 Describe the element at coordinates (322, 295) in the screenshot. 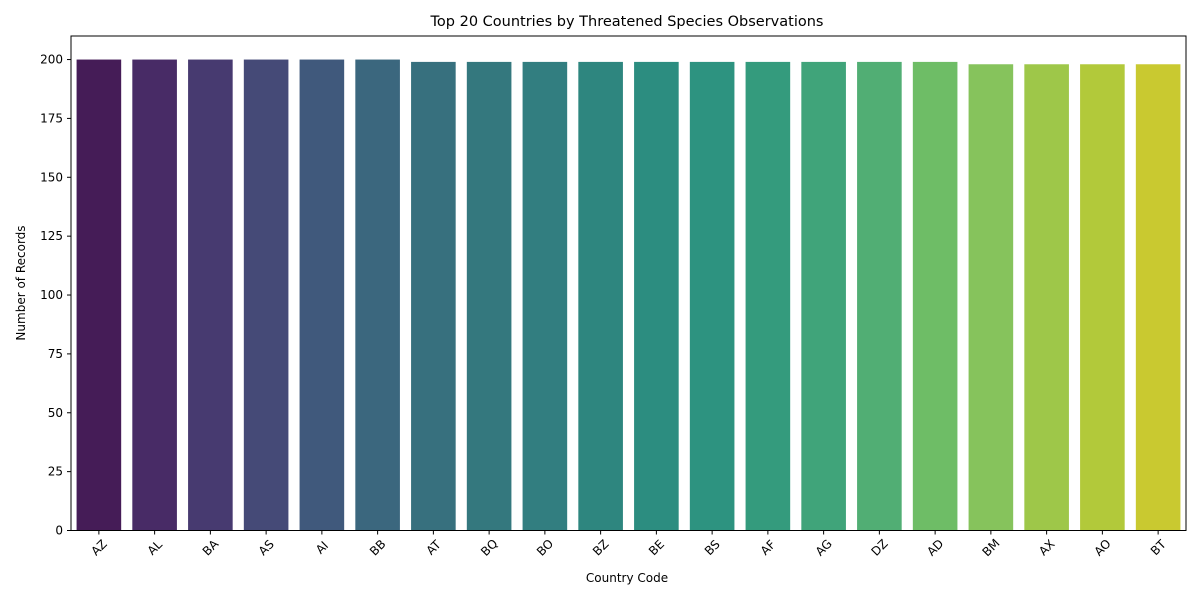

I see `bar-ai` at that location.